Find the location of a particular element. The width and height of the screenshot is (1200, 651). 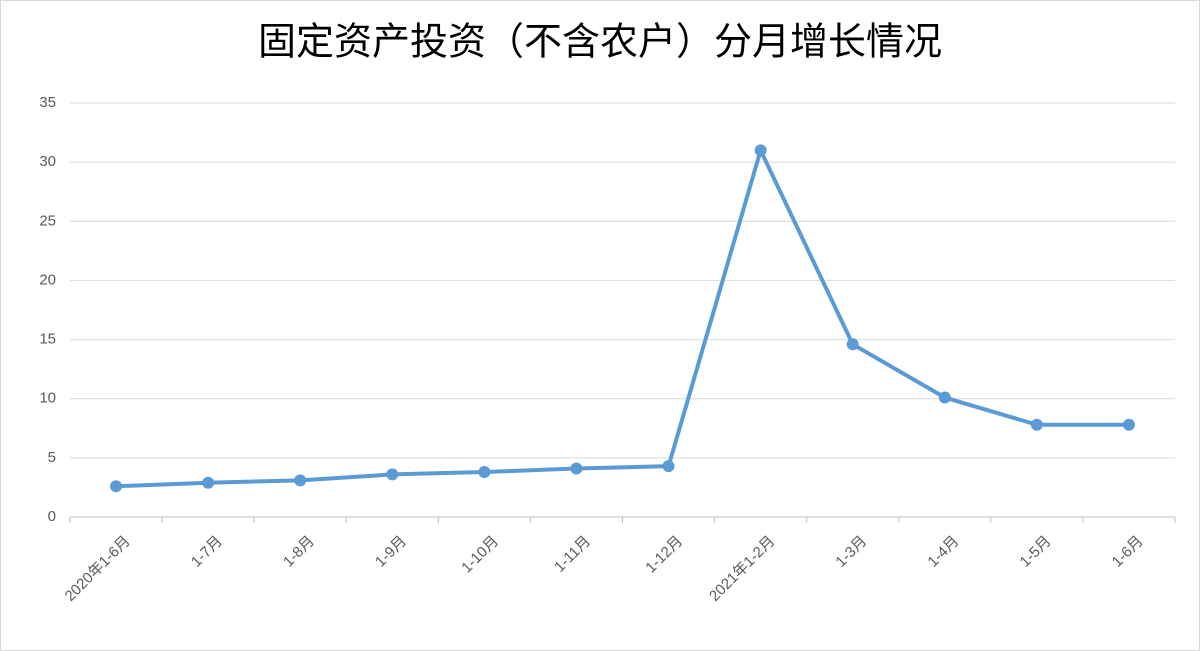

y-tick-label: 5 is located at coordinates (52, 457).